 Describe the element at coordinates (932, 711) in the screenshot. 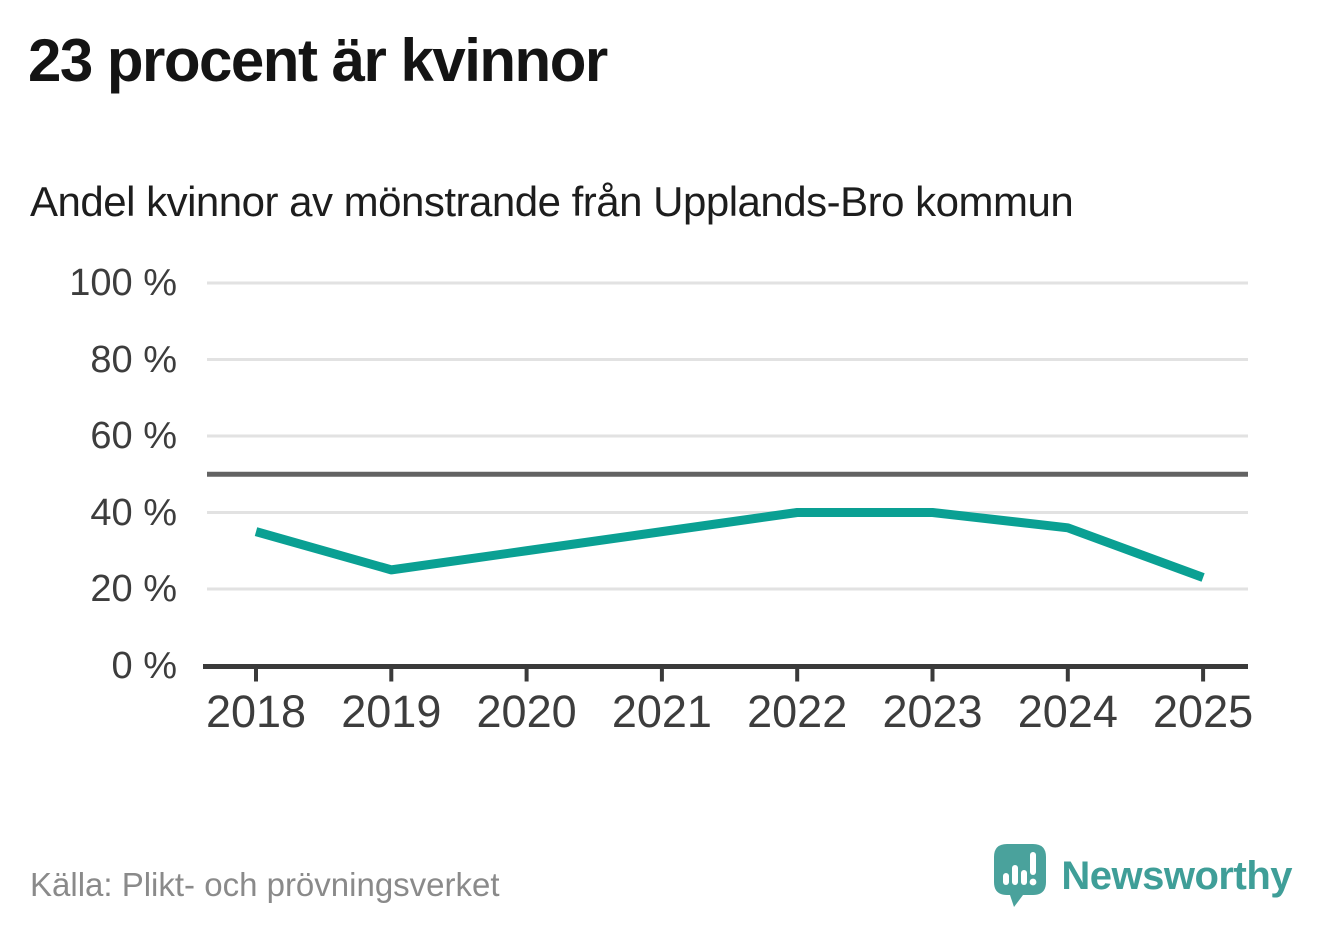

I see `x-axis-label: 2023` at that location.